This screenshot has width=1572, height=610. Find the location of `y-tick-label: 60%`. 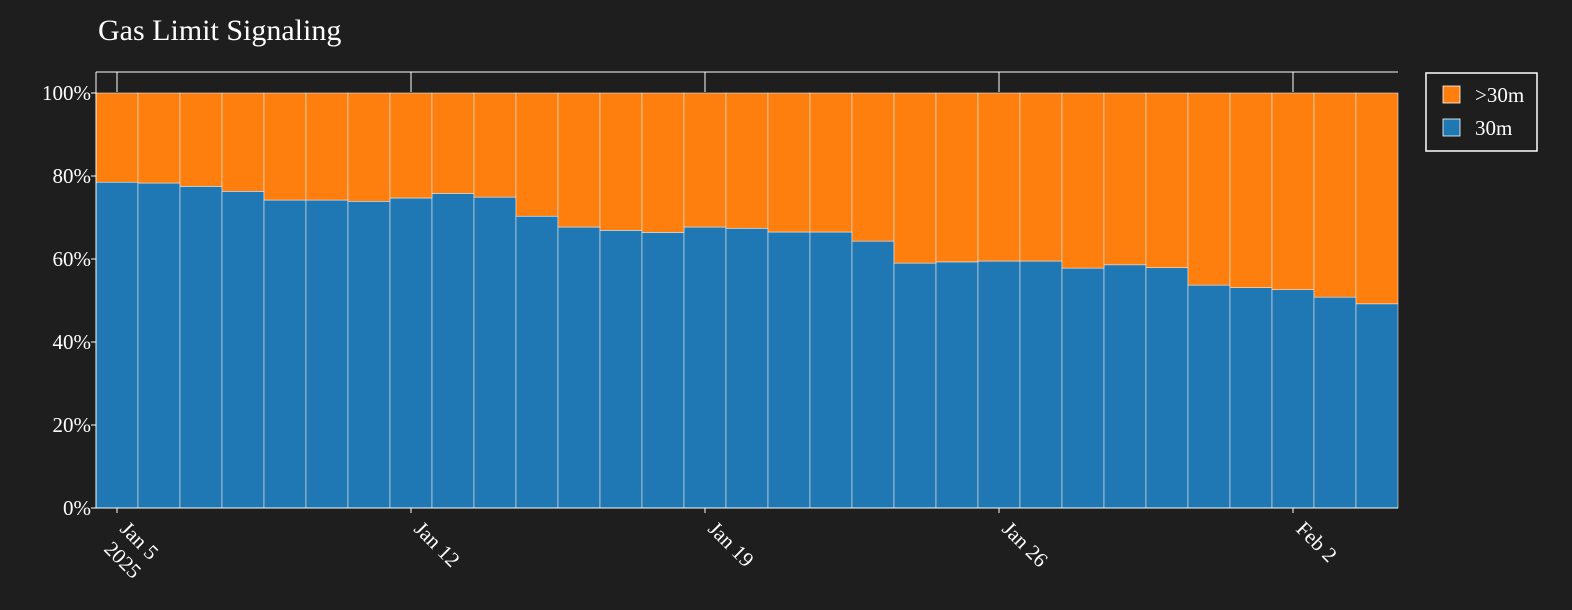

y-tick-label: 60% is located at coordinates (72, 259).